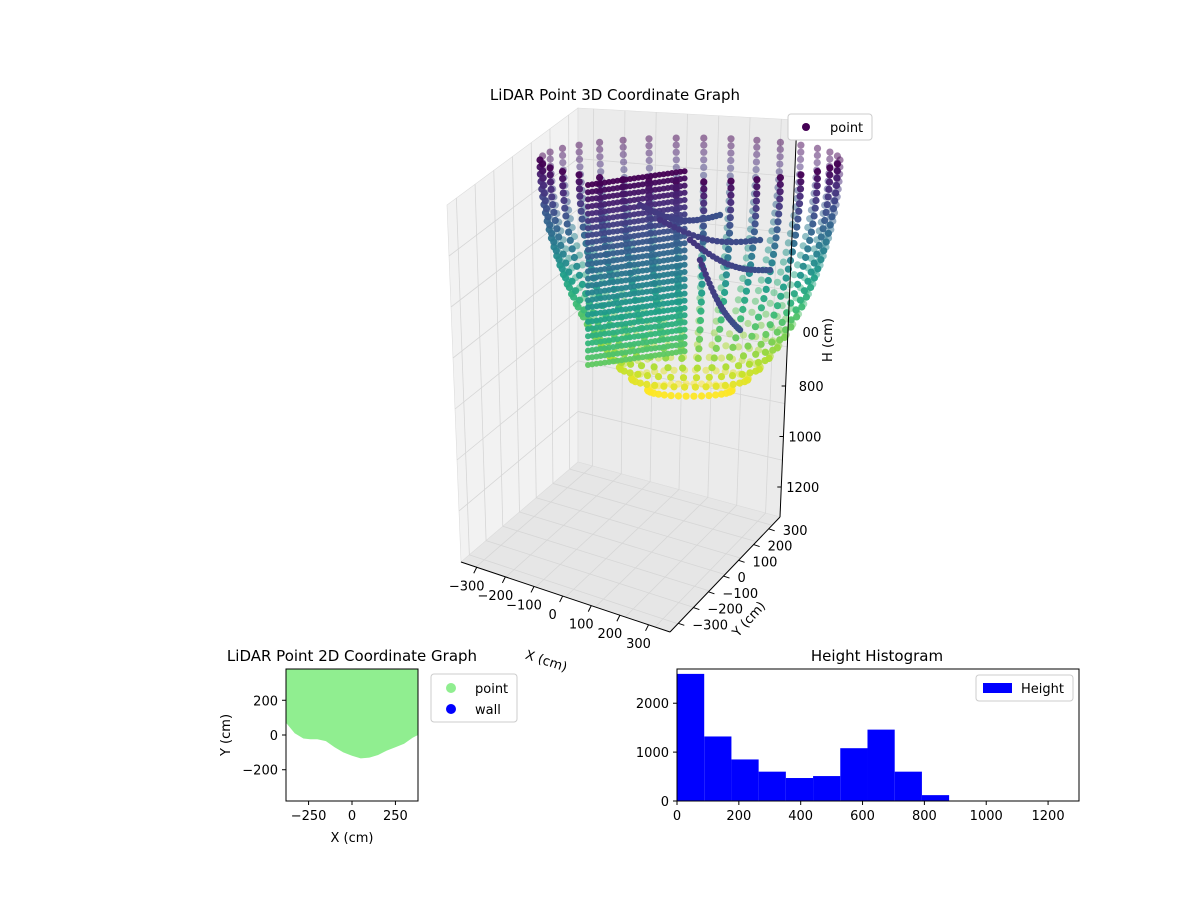  I want to click on histogram-x-tick-3: 600, so click(862, 816).